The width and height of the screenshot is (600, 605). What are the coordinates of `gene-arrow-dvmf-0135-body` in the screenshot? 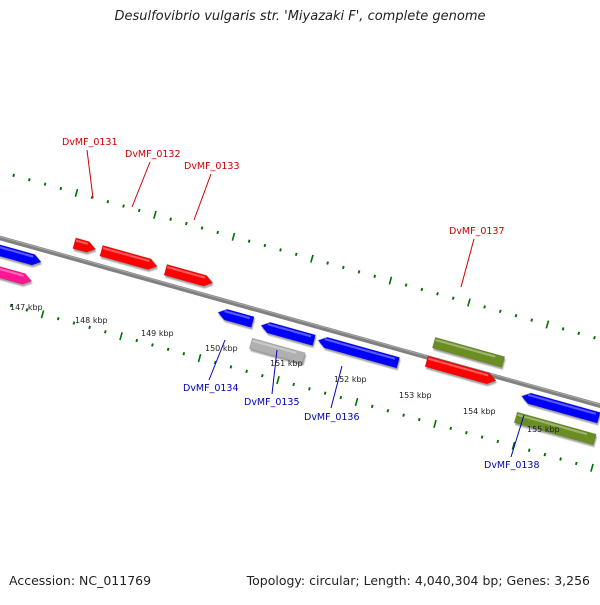 It's located at (288, 334).